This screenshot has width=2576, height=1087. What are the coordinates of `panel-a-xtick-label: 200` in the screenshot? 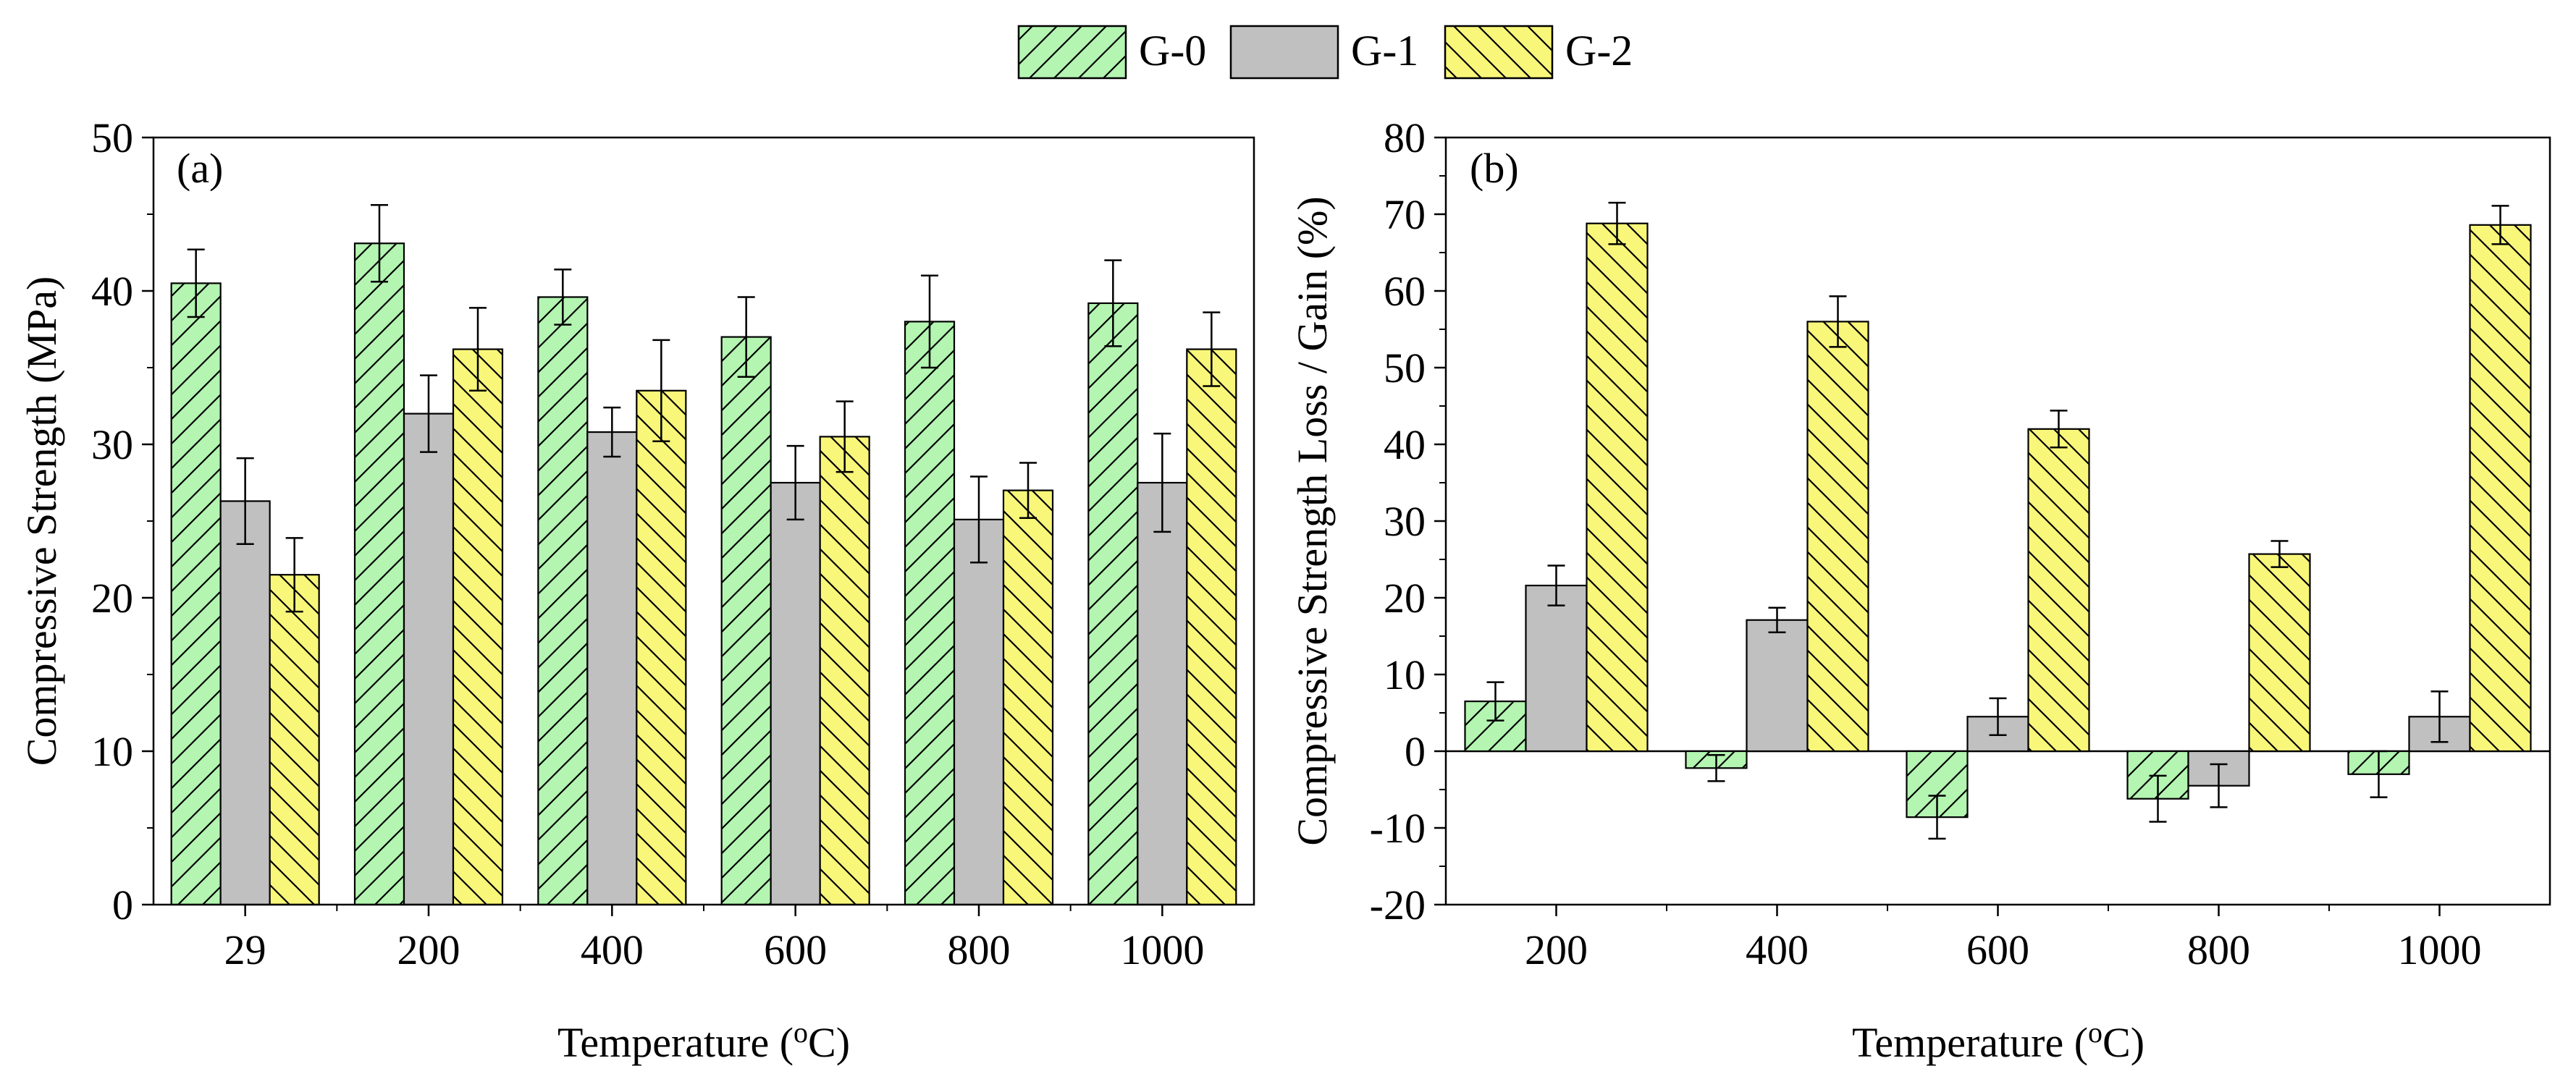 It's located at (428, 949).